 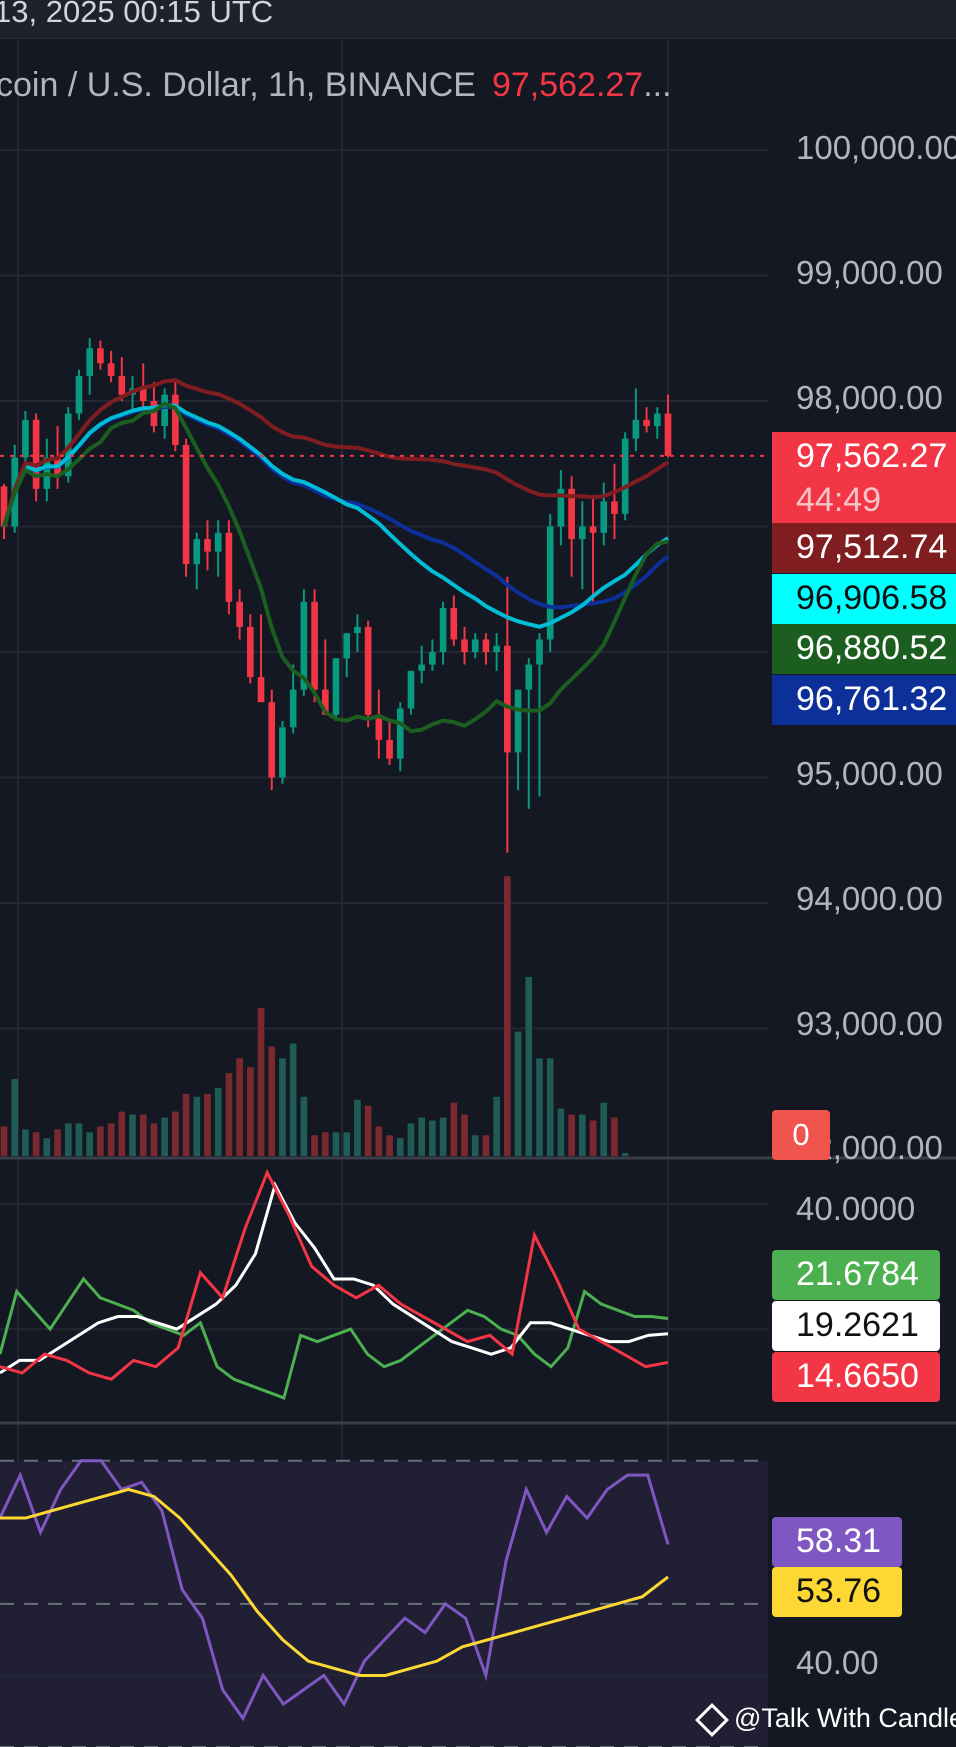 I want to click on symbol-title: coin / U.S. Dollar, 1h, BINANCE, so click(x=238, y=85).